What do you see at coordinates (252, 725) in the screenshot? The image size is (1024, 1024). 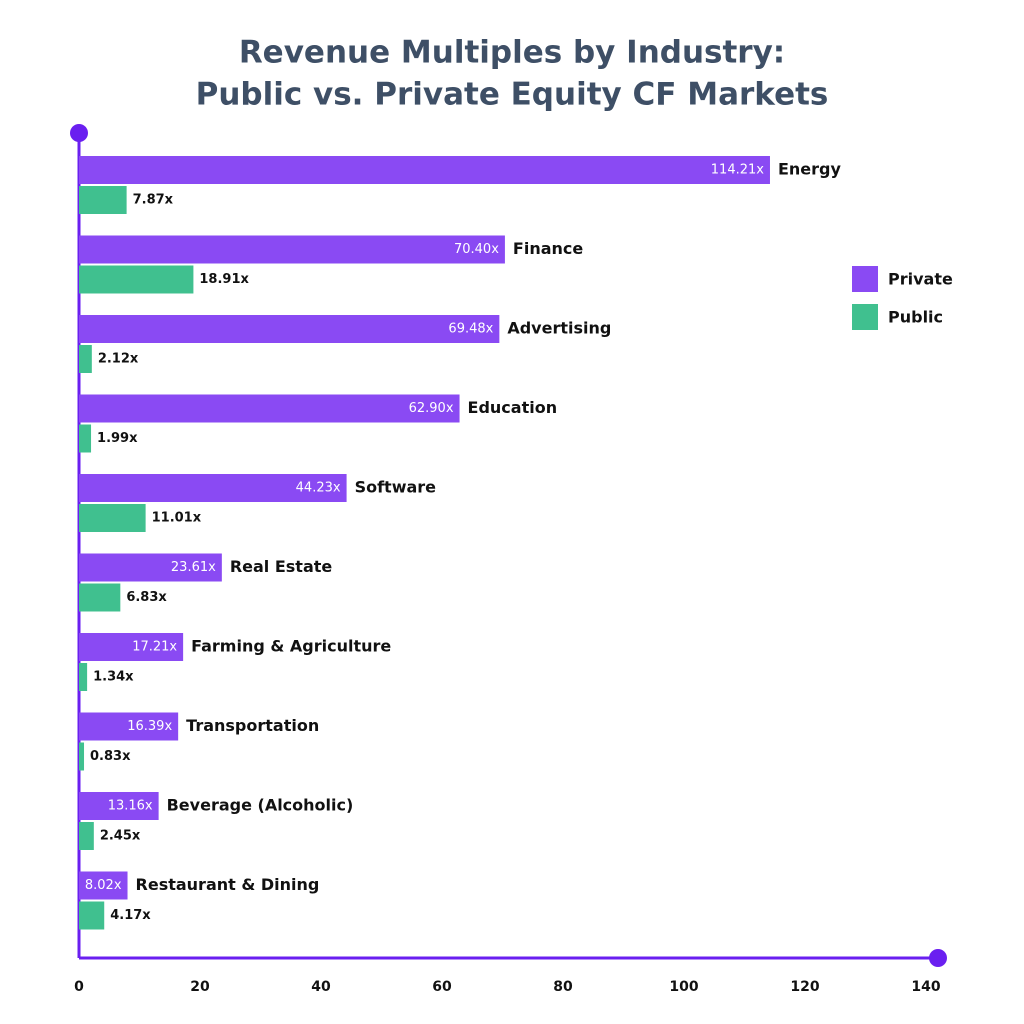 I see `category-label: Transportation` at bounding box center [252, 725].